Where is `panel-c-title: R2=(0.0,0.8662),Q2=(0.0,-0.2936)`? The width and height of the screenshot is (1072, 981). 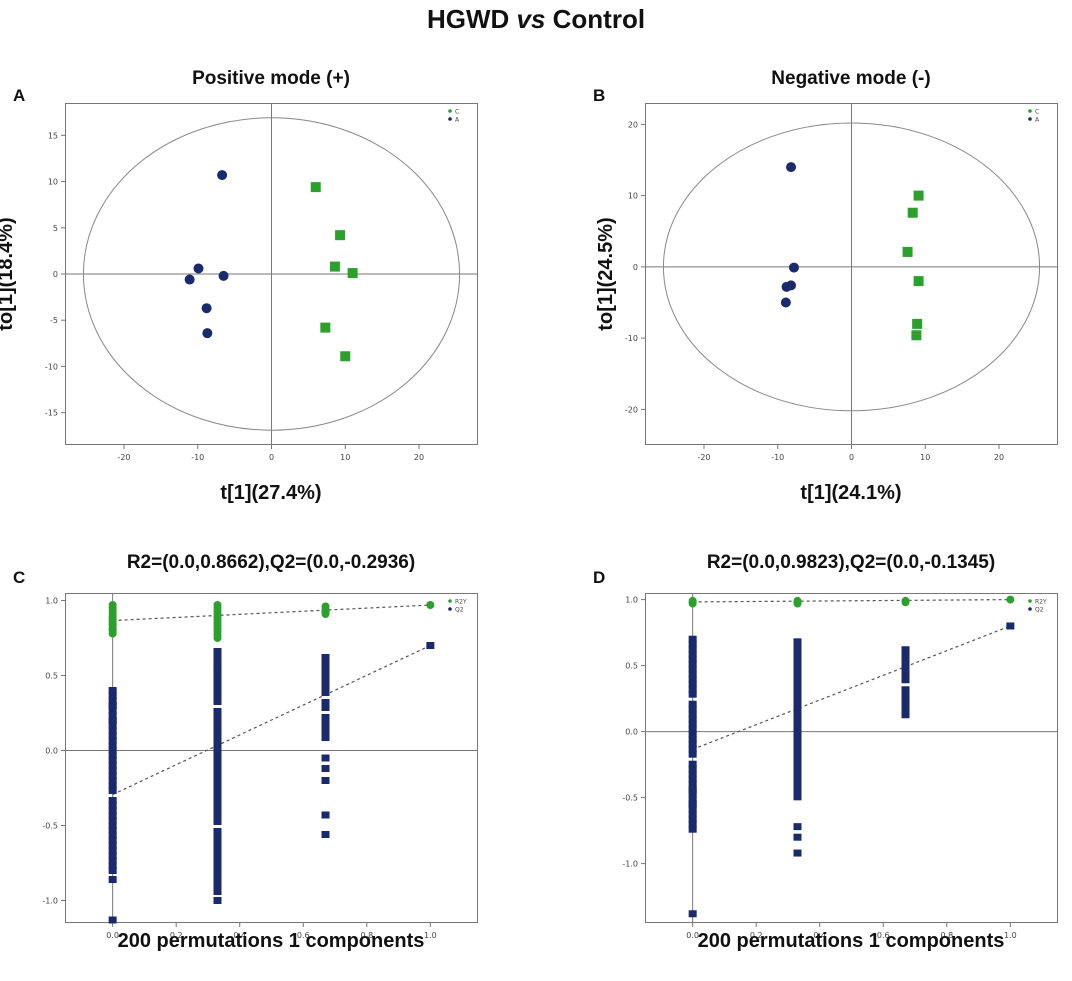 panel-c-title: R2=(0.0,0.8662),Q2=(0.0,-0.2936) is located at coordinates (271, 562).